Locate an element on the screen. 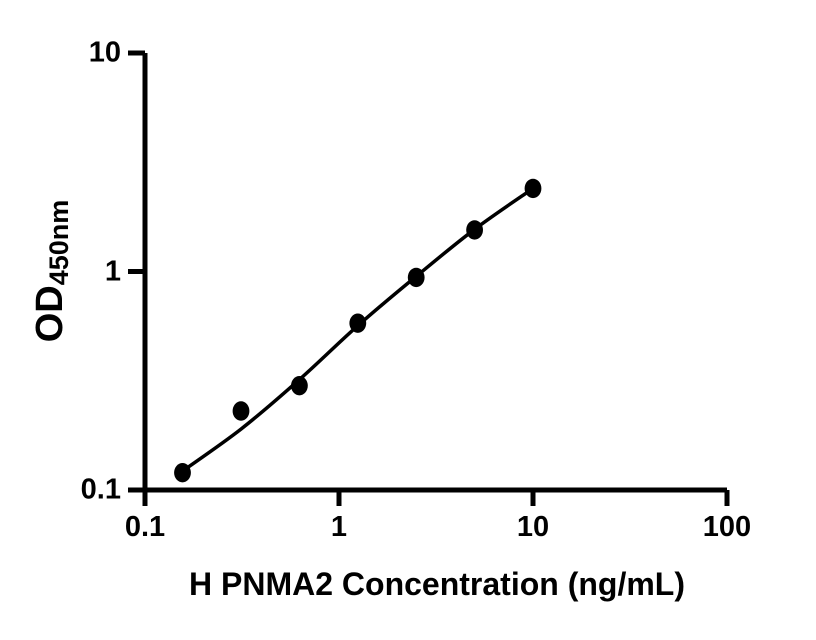 The image size is (816, 640). y-tick-label-10: 10 is located at coordinates (104, 52).